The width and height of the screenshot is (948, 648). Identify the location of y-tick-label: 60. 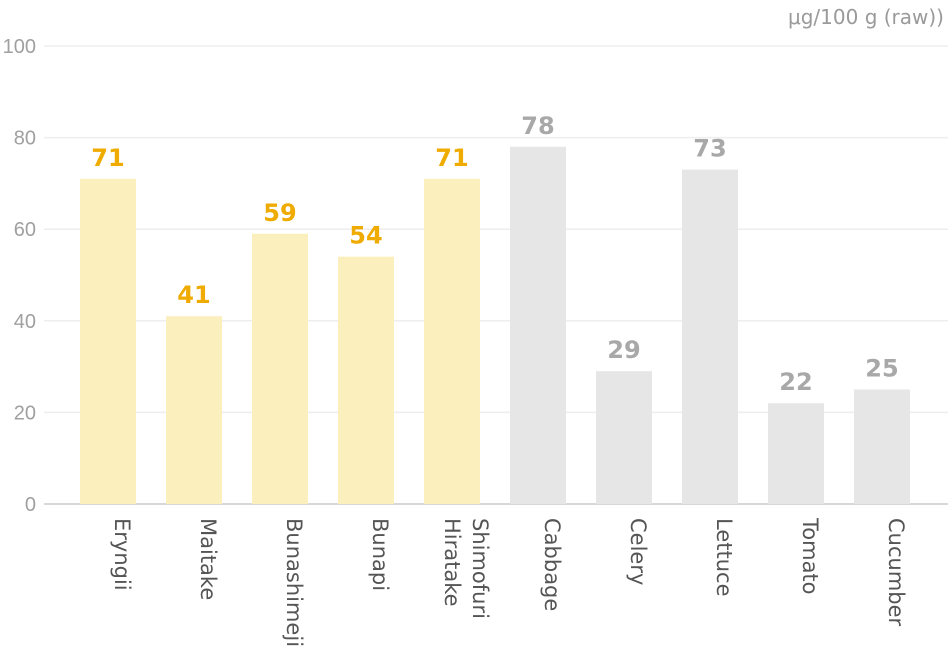
(25, 230).